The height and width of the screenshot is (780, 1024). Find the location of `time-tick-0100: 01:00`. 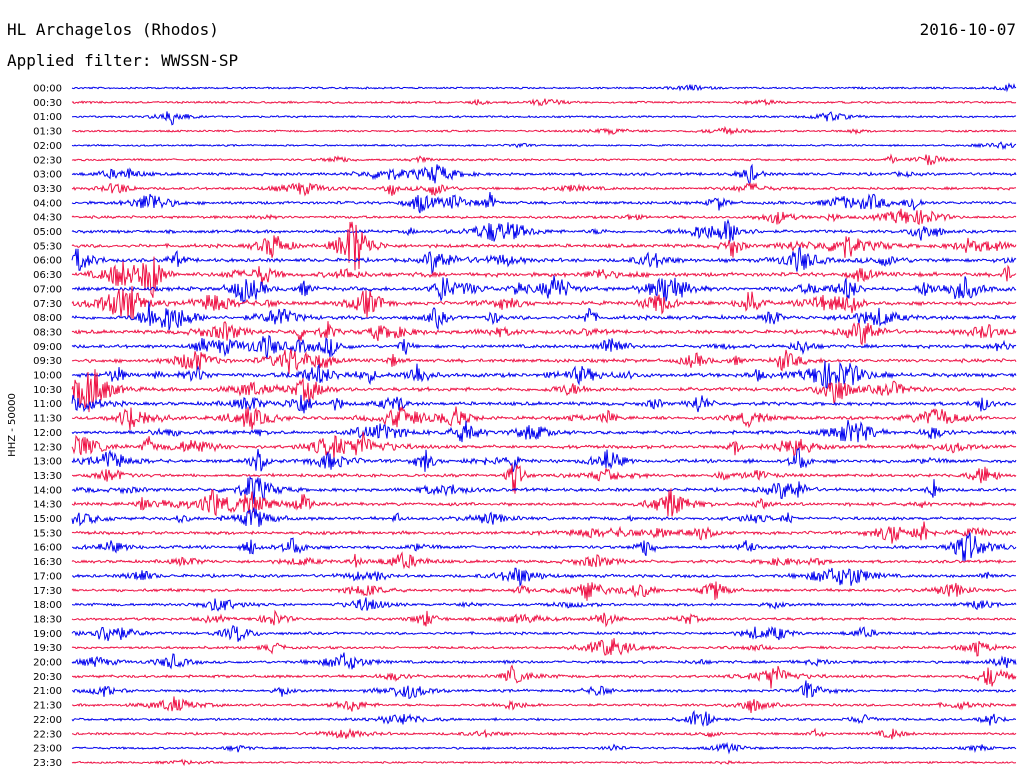

time-tick-0100: 01:00 is located at coordinates (47, 117).